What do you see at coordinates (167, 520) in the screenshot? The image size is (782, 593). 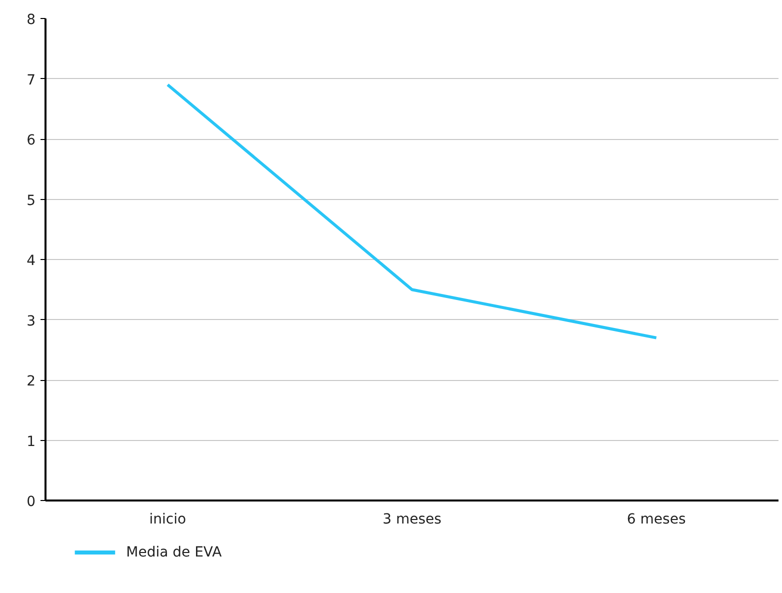 I see `x-tick-label: inicio` at bounding box center [167, 520].